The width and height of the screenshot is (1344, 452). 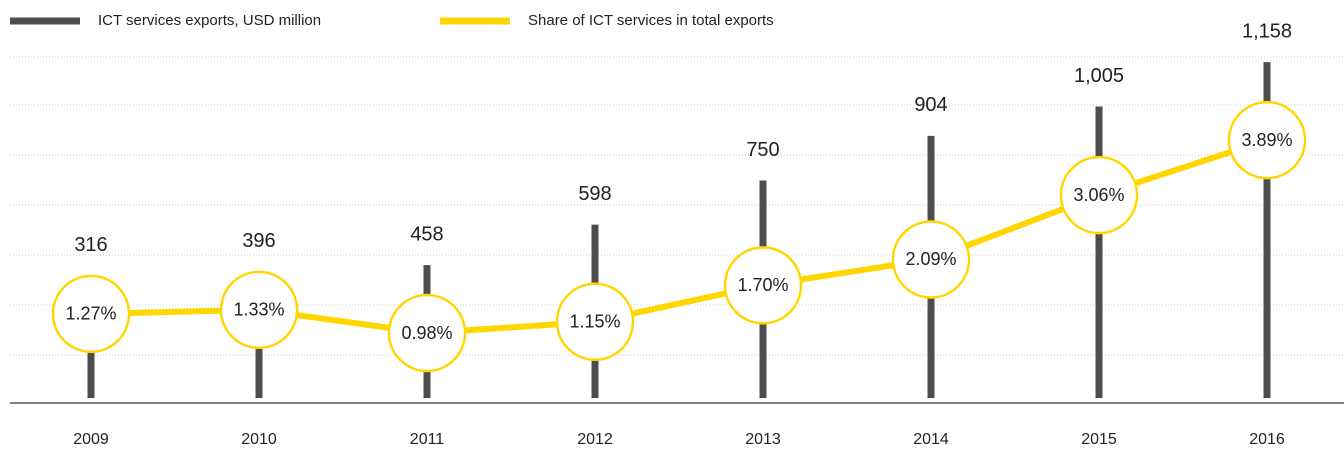 What do you see at coordinates (651, 20) in the screenshot?
I see `legend-label: Share of ICT services in total exports` at bounding box center [651, 20].